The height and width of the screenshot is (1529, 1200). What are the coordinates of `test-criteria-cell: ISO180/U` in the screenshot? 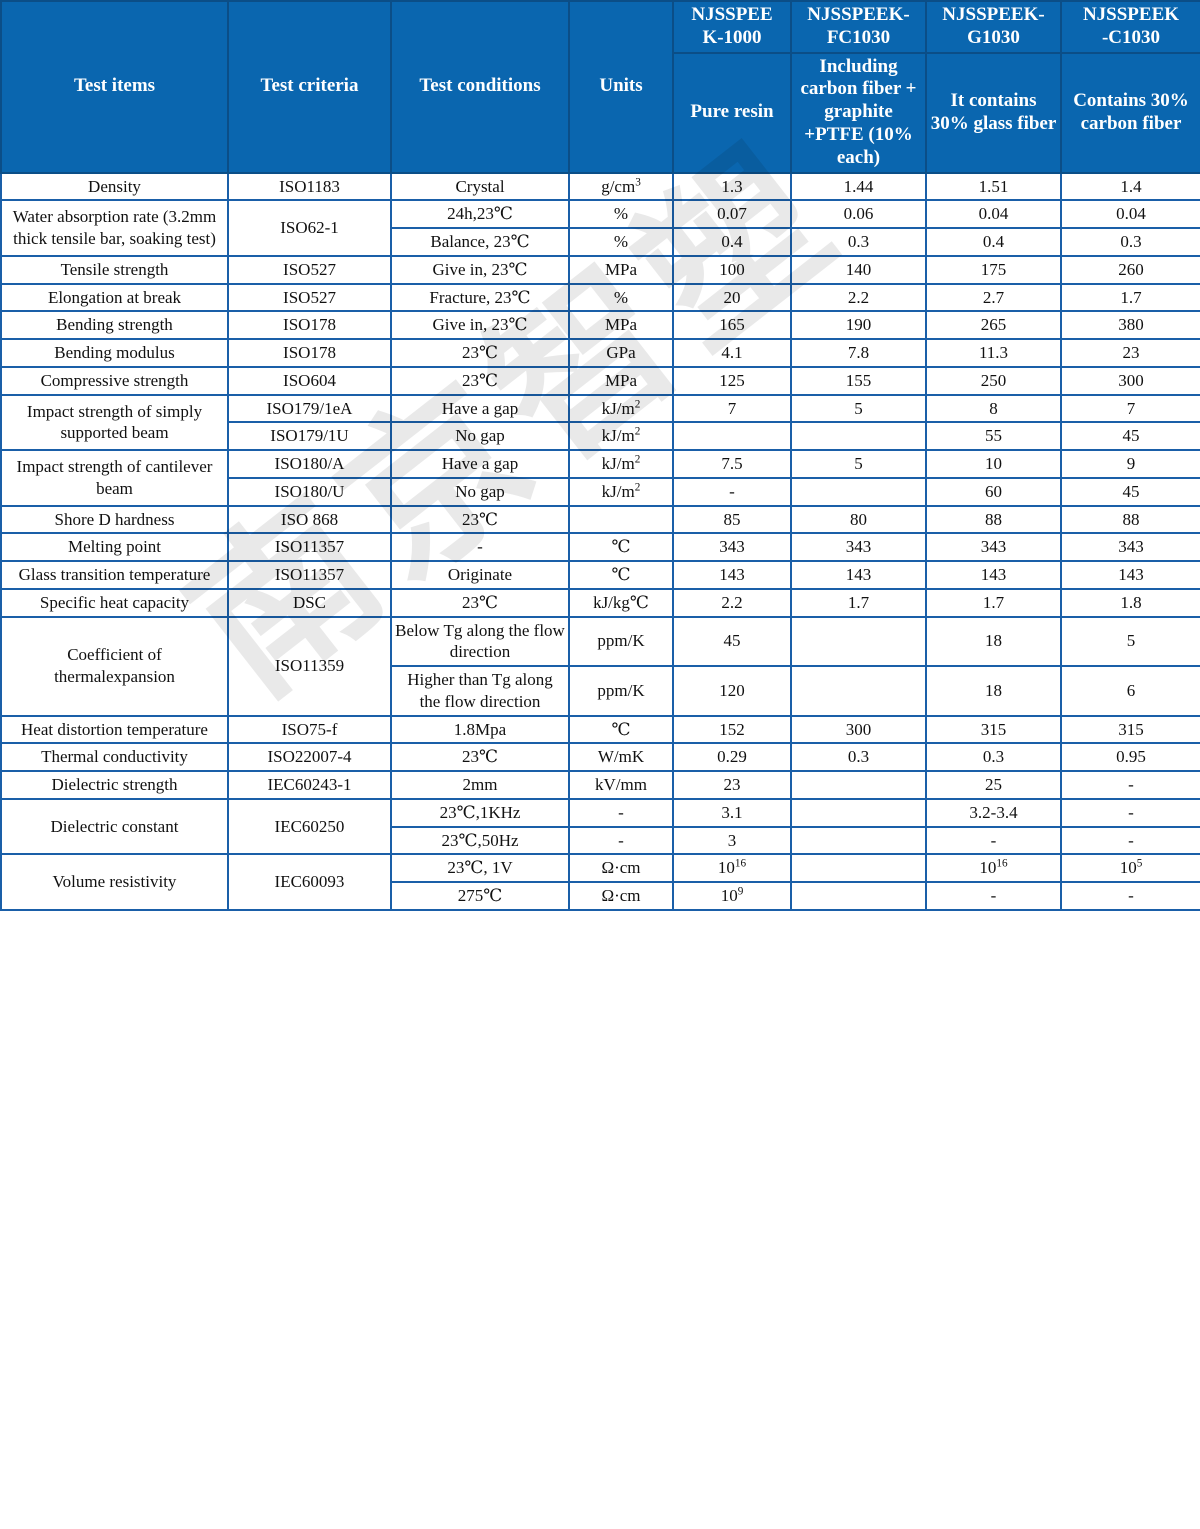 It's located at (309, 491).